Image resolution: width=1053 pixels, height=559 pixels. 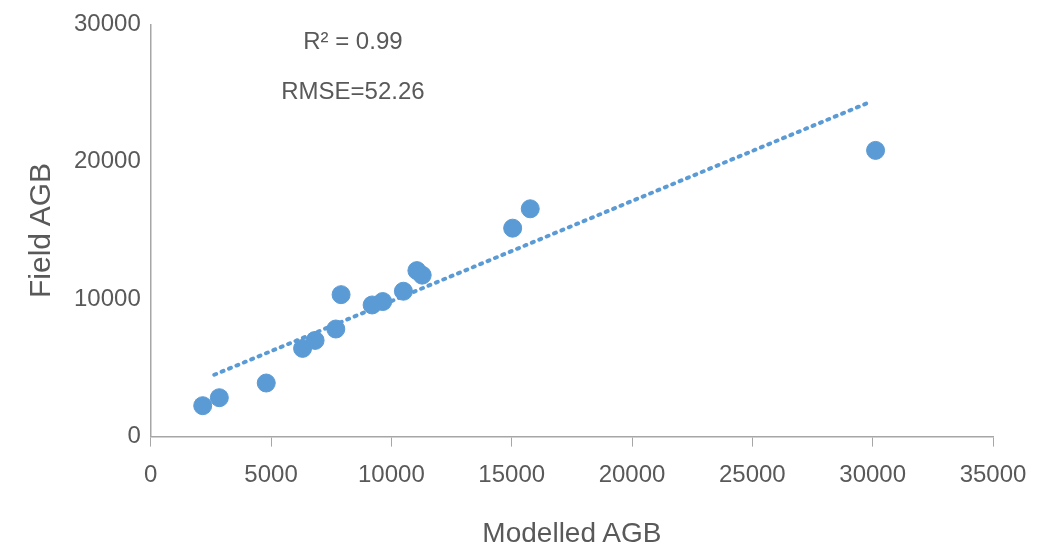 What do you see at coordinates (107, 160) in the screenshot?
I see `y-tick-label: 20000` at bounding box center [107, 160].